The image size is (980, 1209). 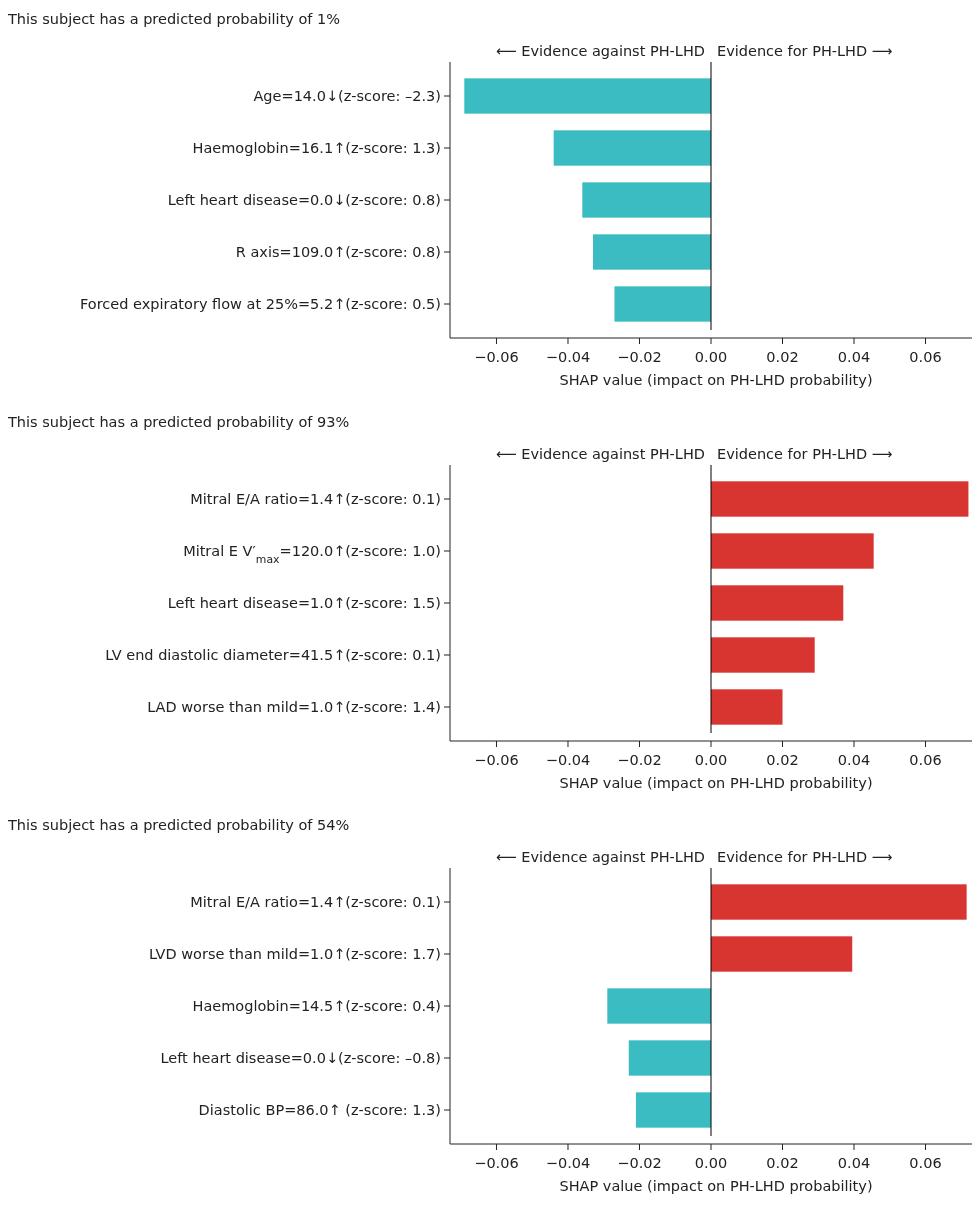 What do you see at coordinates (273, 655) in the screenshot?
I see `y-tick-label: LV end diastolic diameter=41.5↑(z-score: 0.1)` at bounding box center [273, 655].